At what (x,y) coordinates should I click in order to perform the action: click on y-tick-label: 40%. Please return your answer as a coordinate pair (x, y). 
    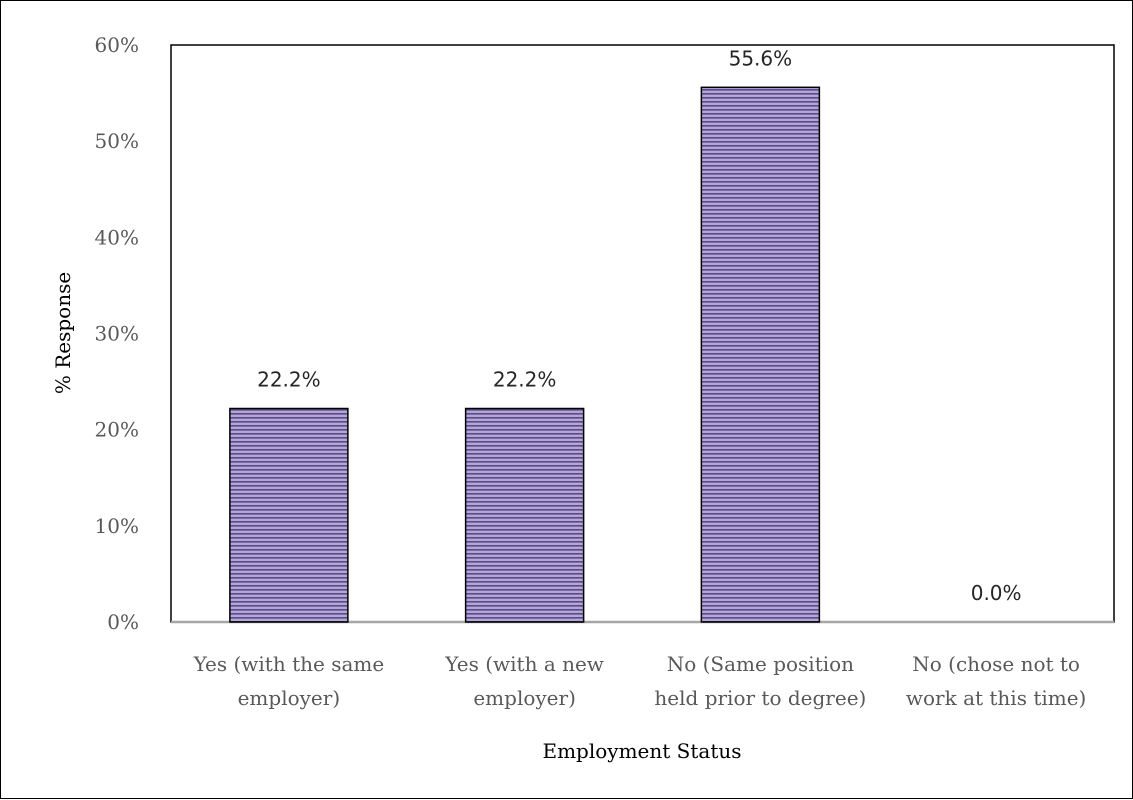
    Looking at the image, I should click on (117, 237).